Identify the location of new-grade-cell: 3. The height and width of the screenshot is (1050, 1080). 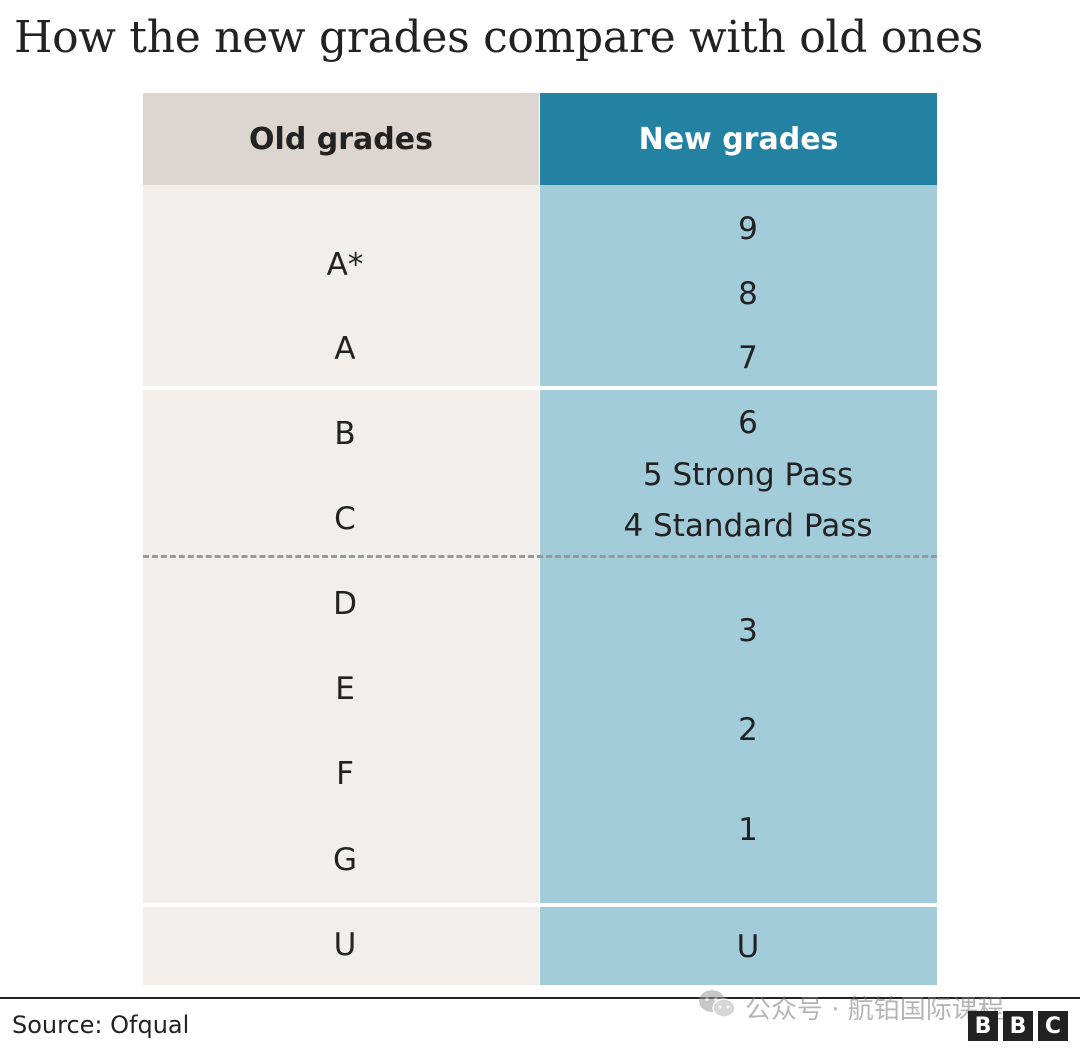
(748, 631).